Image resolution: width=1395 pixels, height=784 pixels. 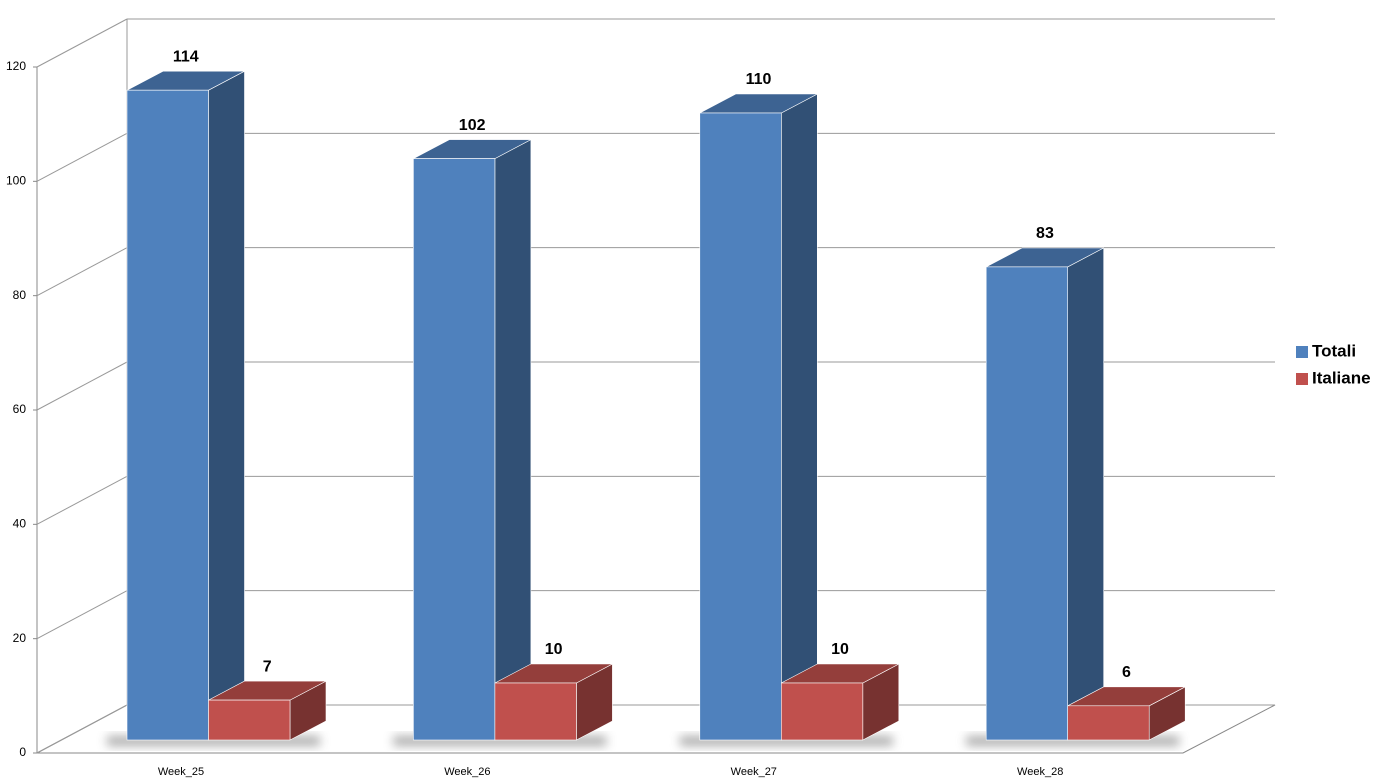 What do you see at coordinates (1040, 772) in the screenshot?
I see `x-tick-label: Week_28` at bounding box center [1040, 772].